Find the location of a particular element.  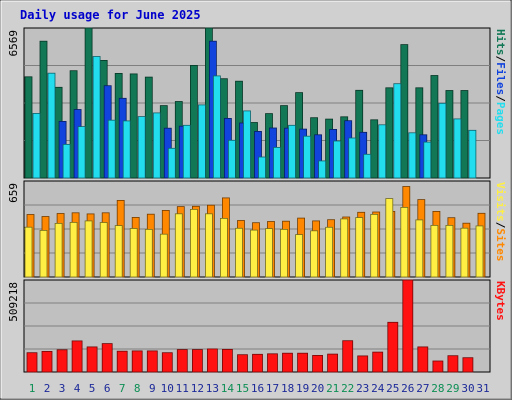

x-tick-day-15: 15 is located at coordinates (242, 388).